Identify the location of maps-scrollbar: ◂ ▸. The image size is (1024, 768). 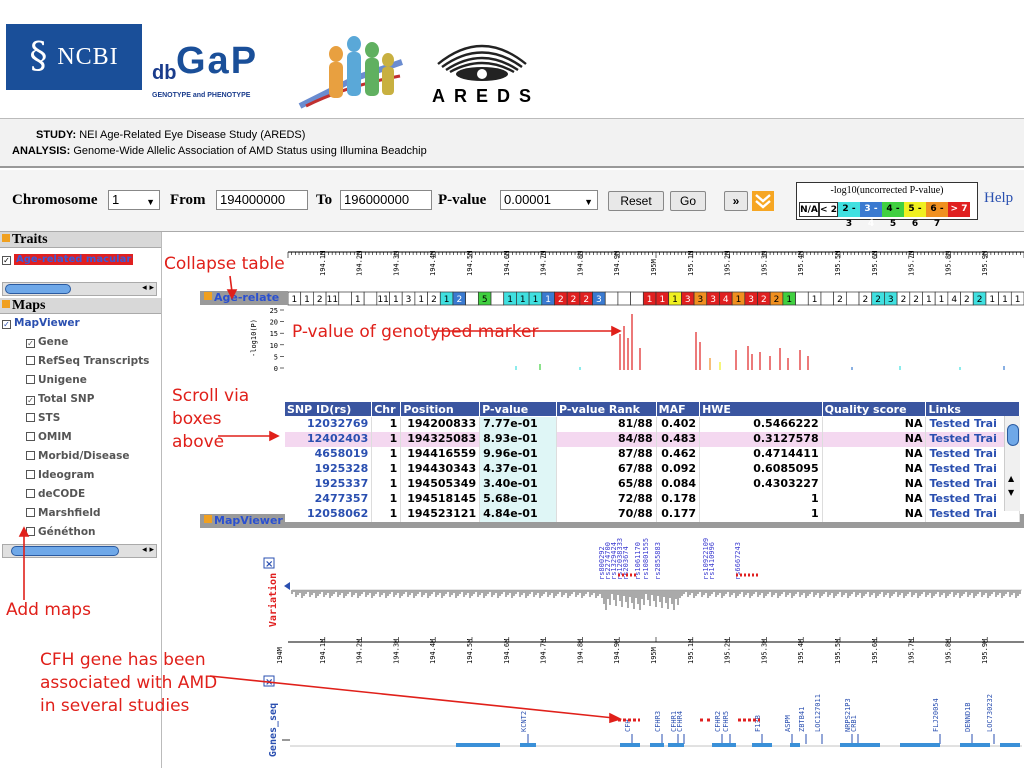
(79, 551).